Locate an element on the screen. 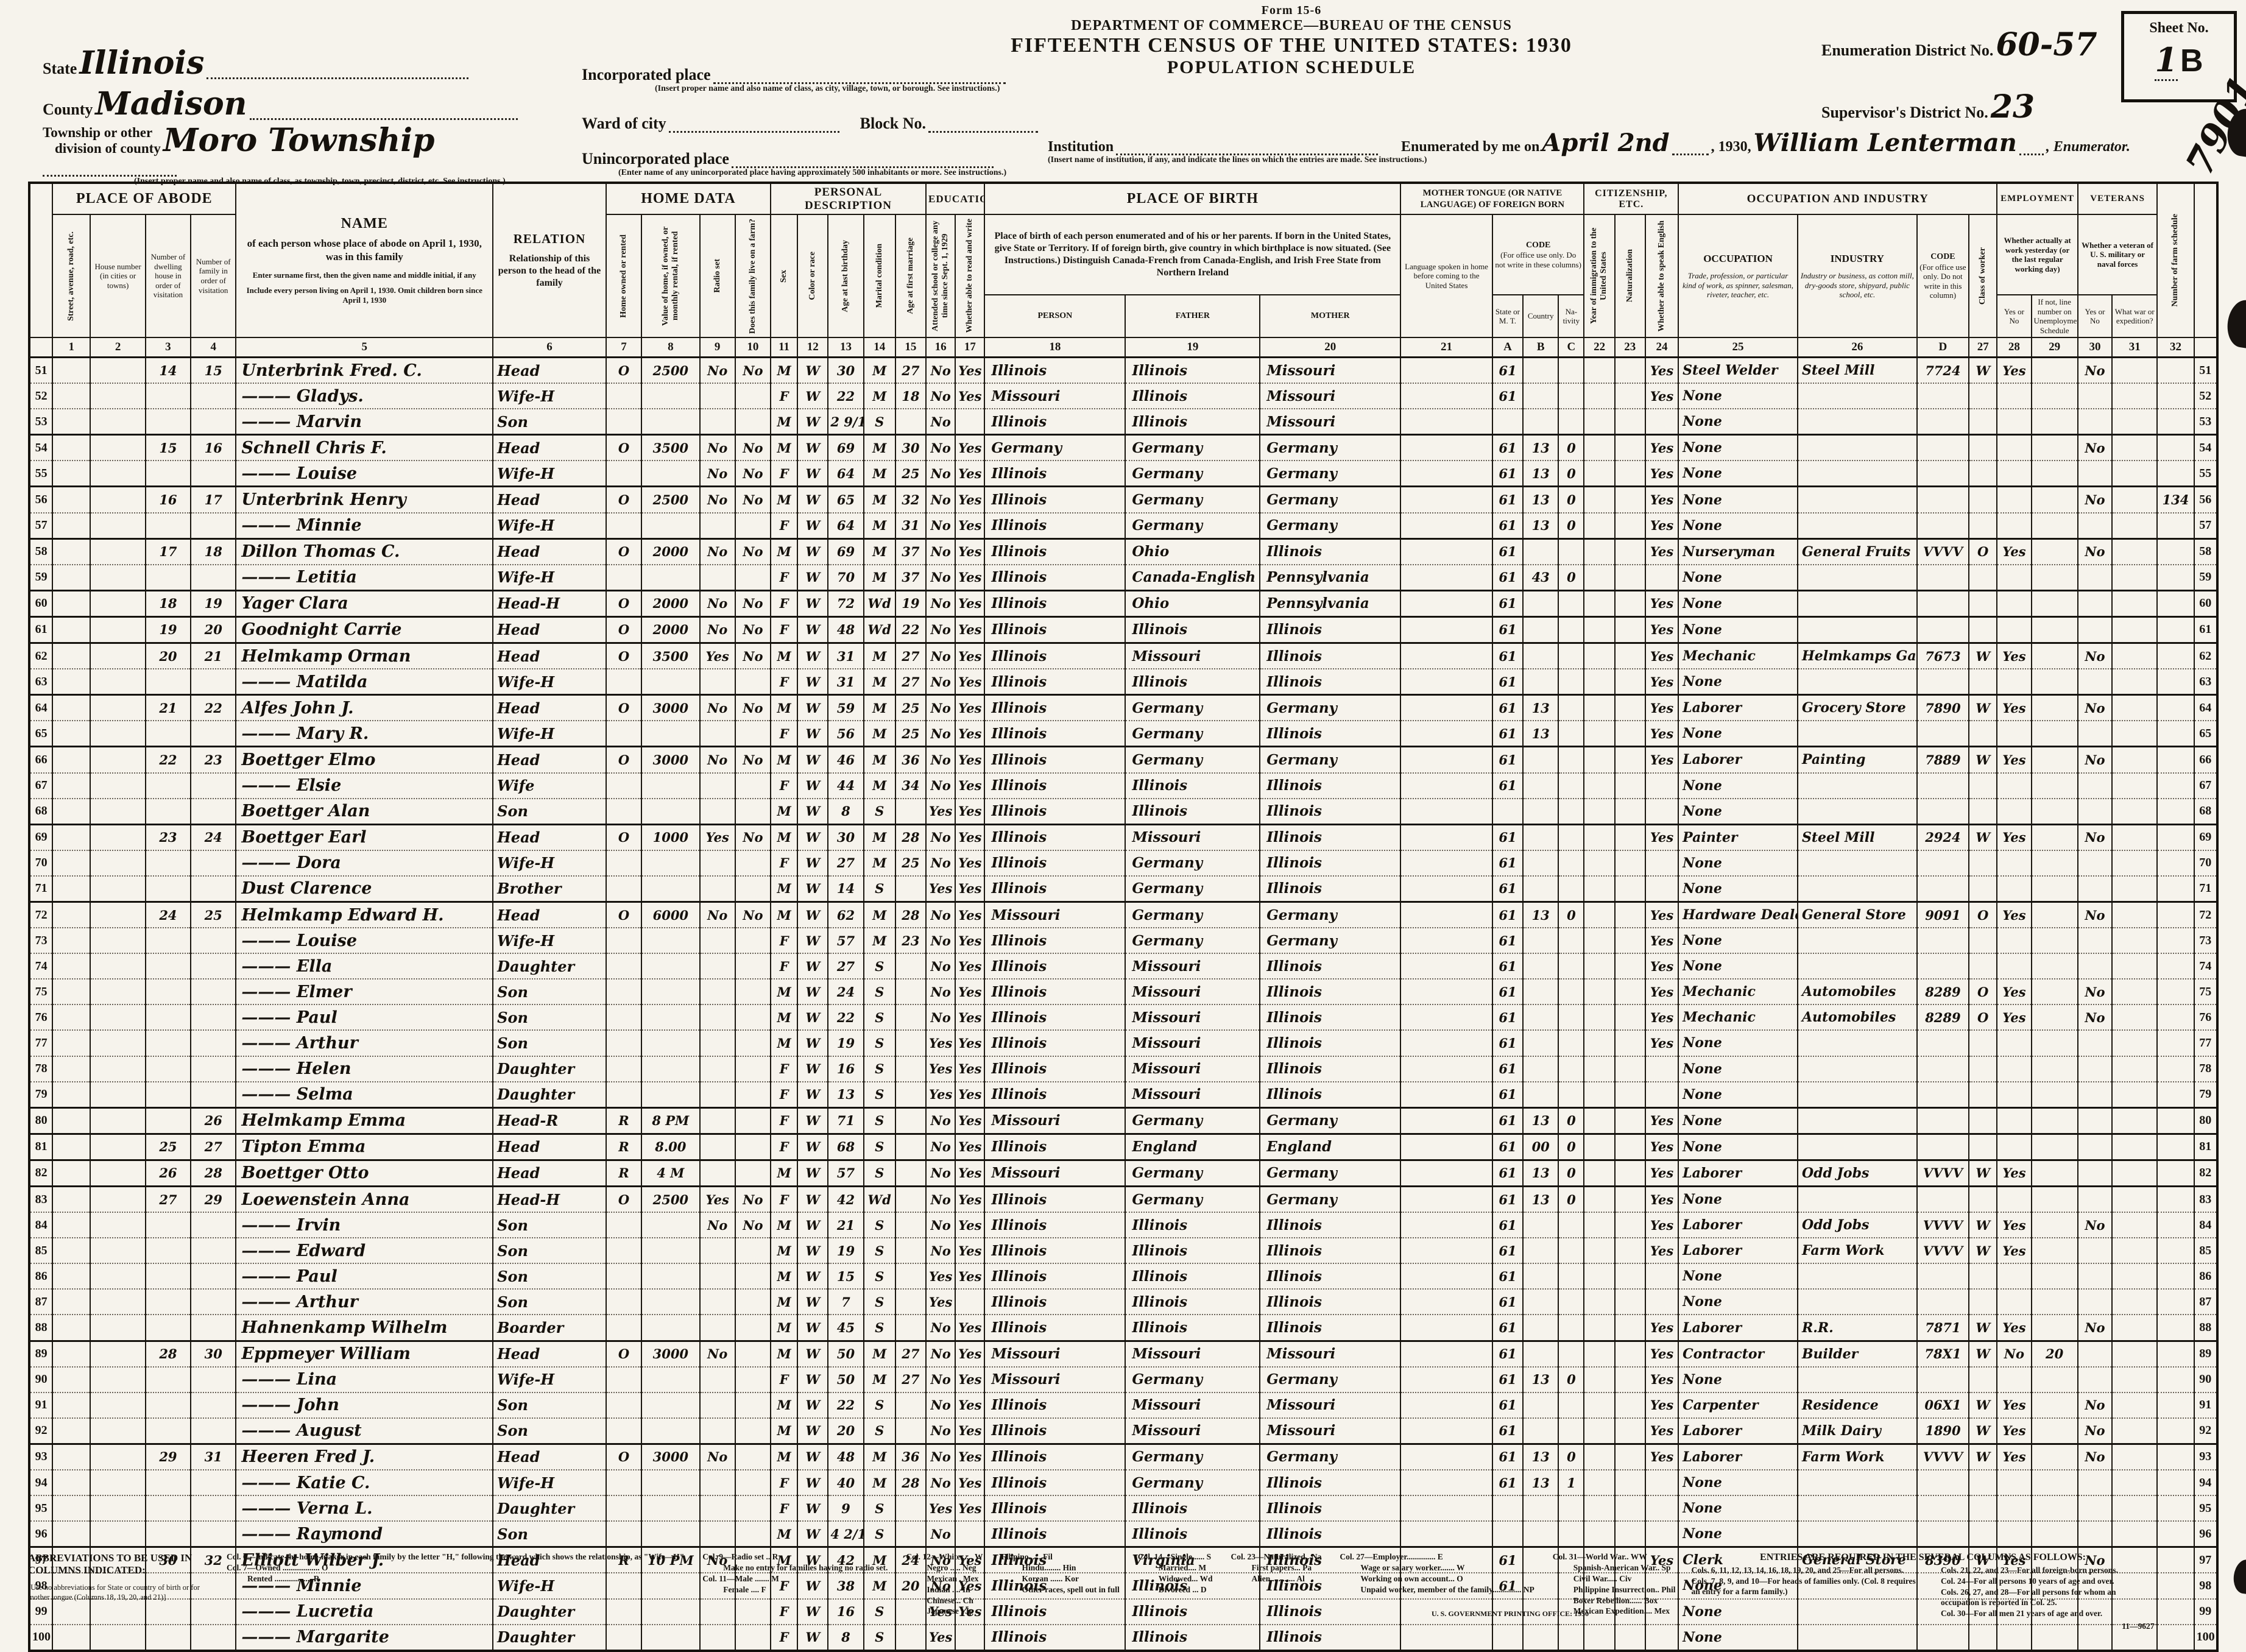  column-number: 30 is located at coordinates (2095, 347).